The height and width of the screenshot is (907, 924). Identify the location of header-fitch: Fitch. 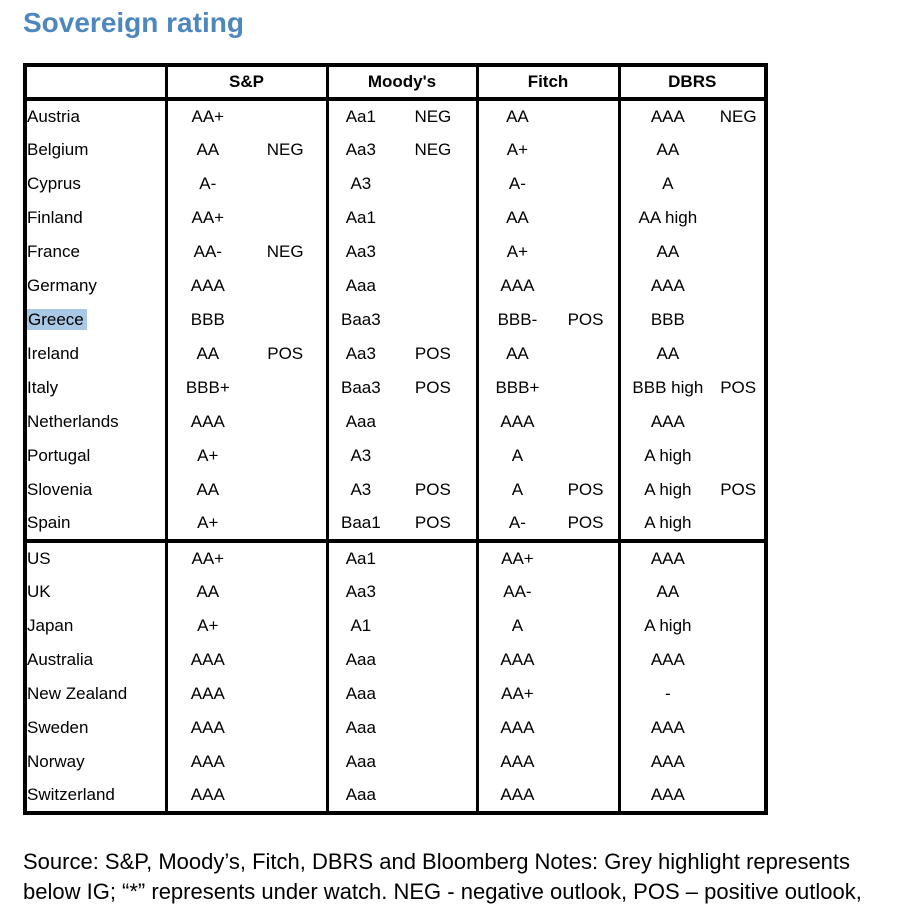
(547, 83).